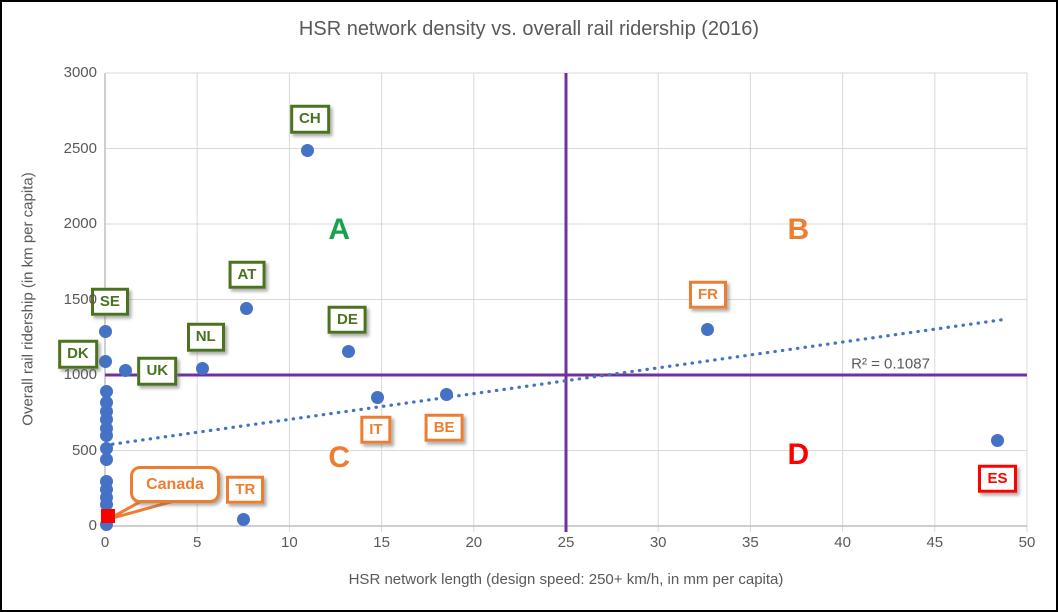 This screenshot has width=1058, height=612. What do you see at coordinates (1027, 542) in the screenshot?
I see `x-tick-label: 50` at bounding box center [1027, 542].